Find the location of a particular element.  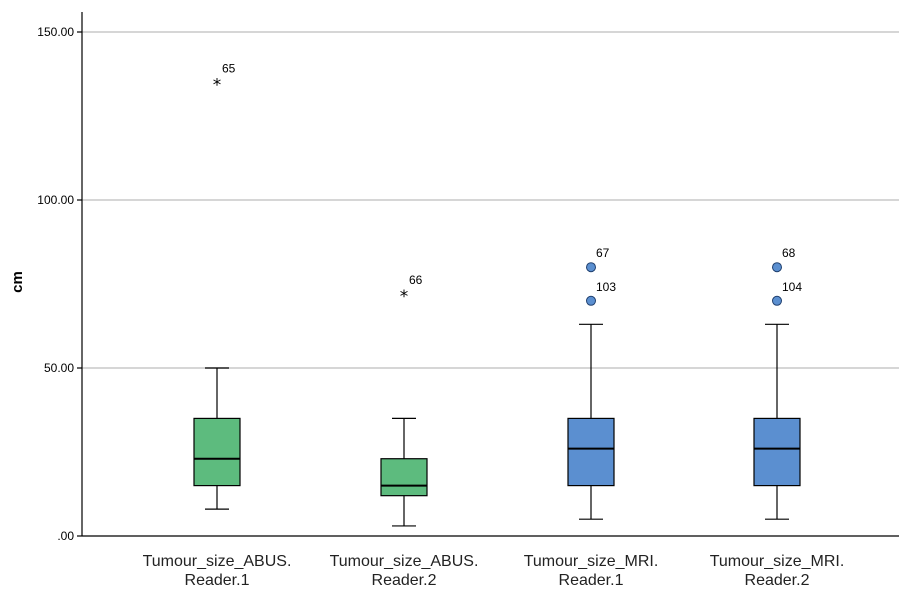

y-tick-label: .00 is located at coordinates (65, 536).